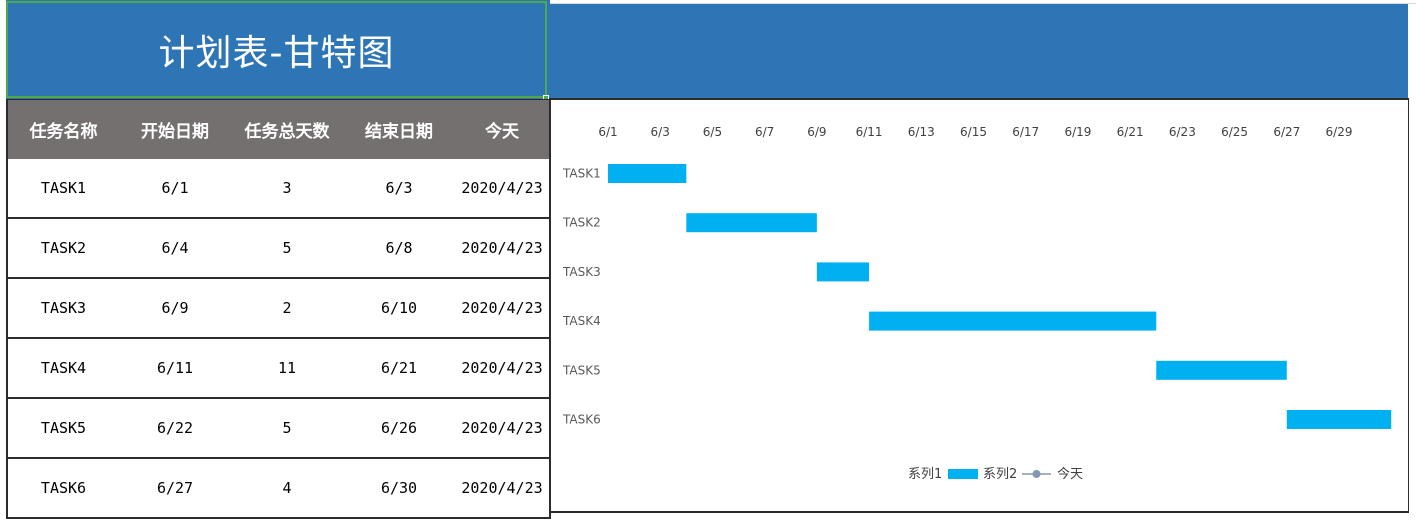 This screenshot has width=1416, height=521. Describe the element at coordinates (62, 428) in the screenshot. I see `cell-task-name: TASK5` at that location.